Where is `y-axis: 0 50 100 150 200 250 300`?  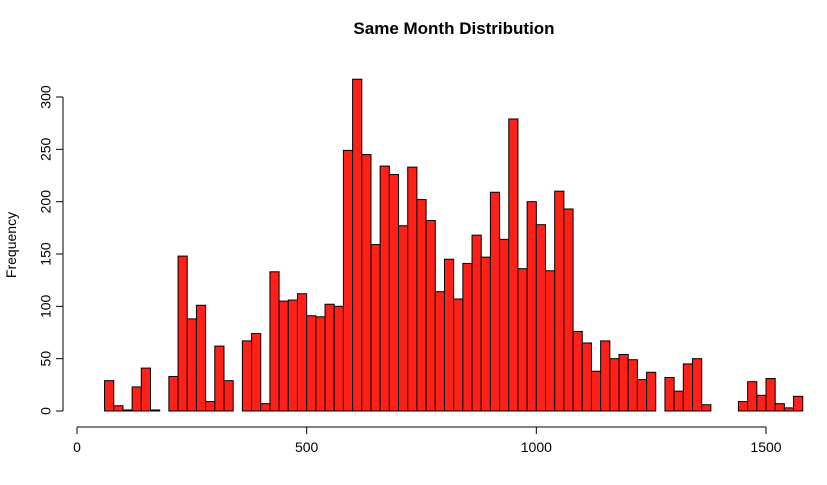 y-axis: 0 50 100 150 200 250 300 is located at coordinates (51, 250).